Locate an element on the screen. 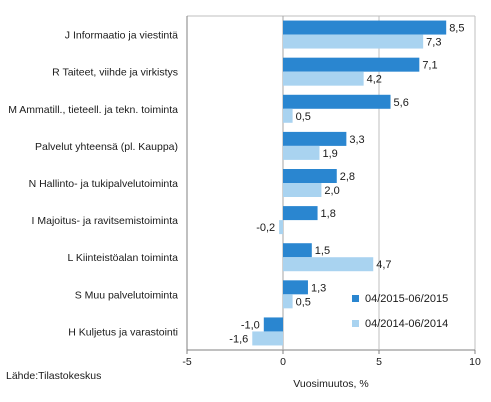 This screenshot has width=491, height=402. category-label: L Kiinteistöalan toiminta is located at coordinates (122, 258).